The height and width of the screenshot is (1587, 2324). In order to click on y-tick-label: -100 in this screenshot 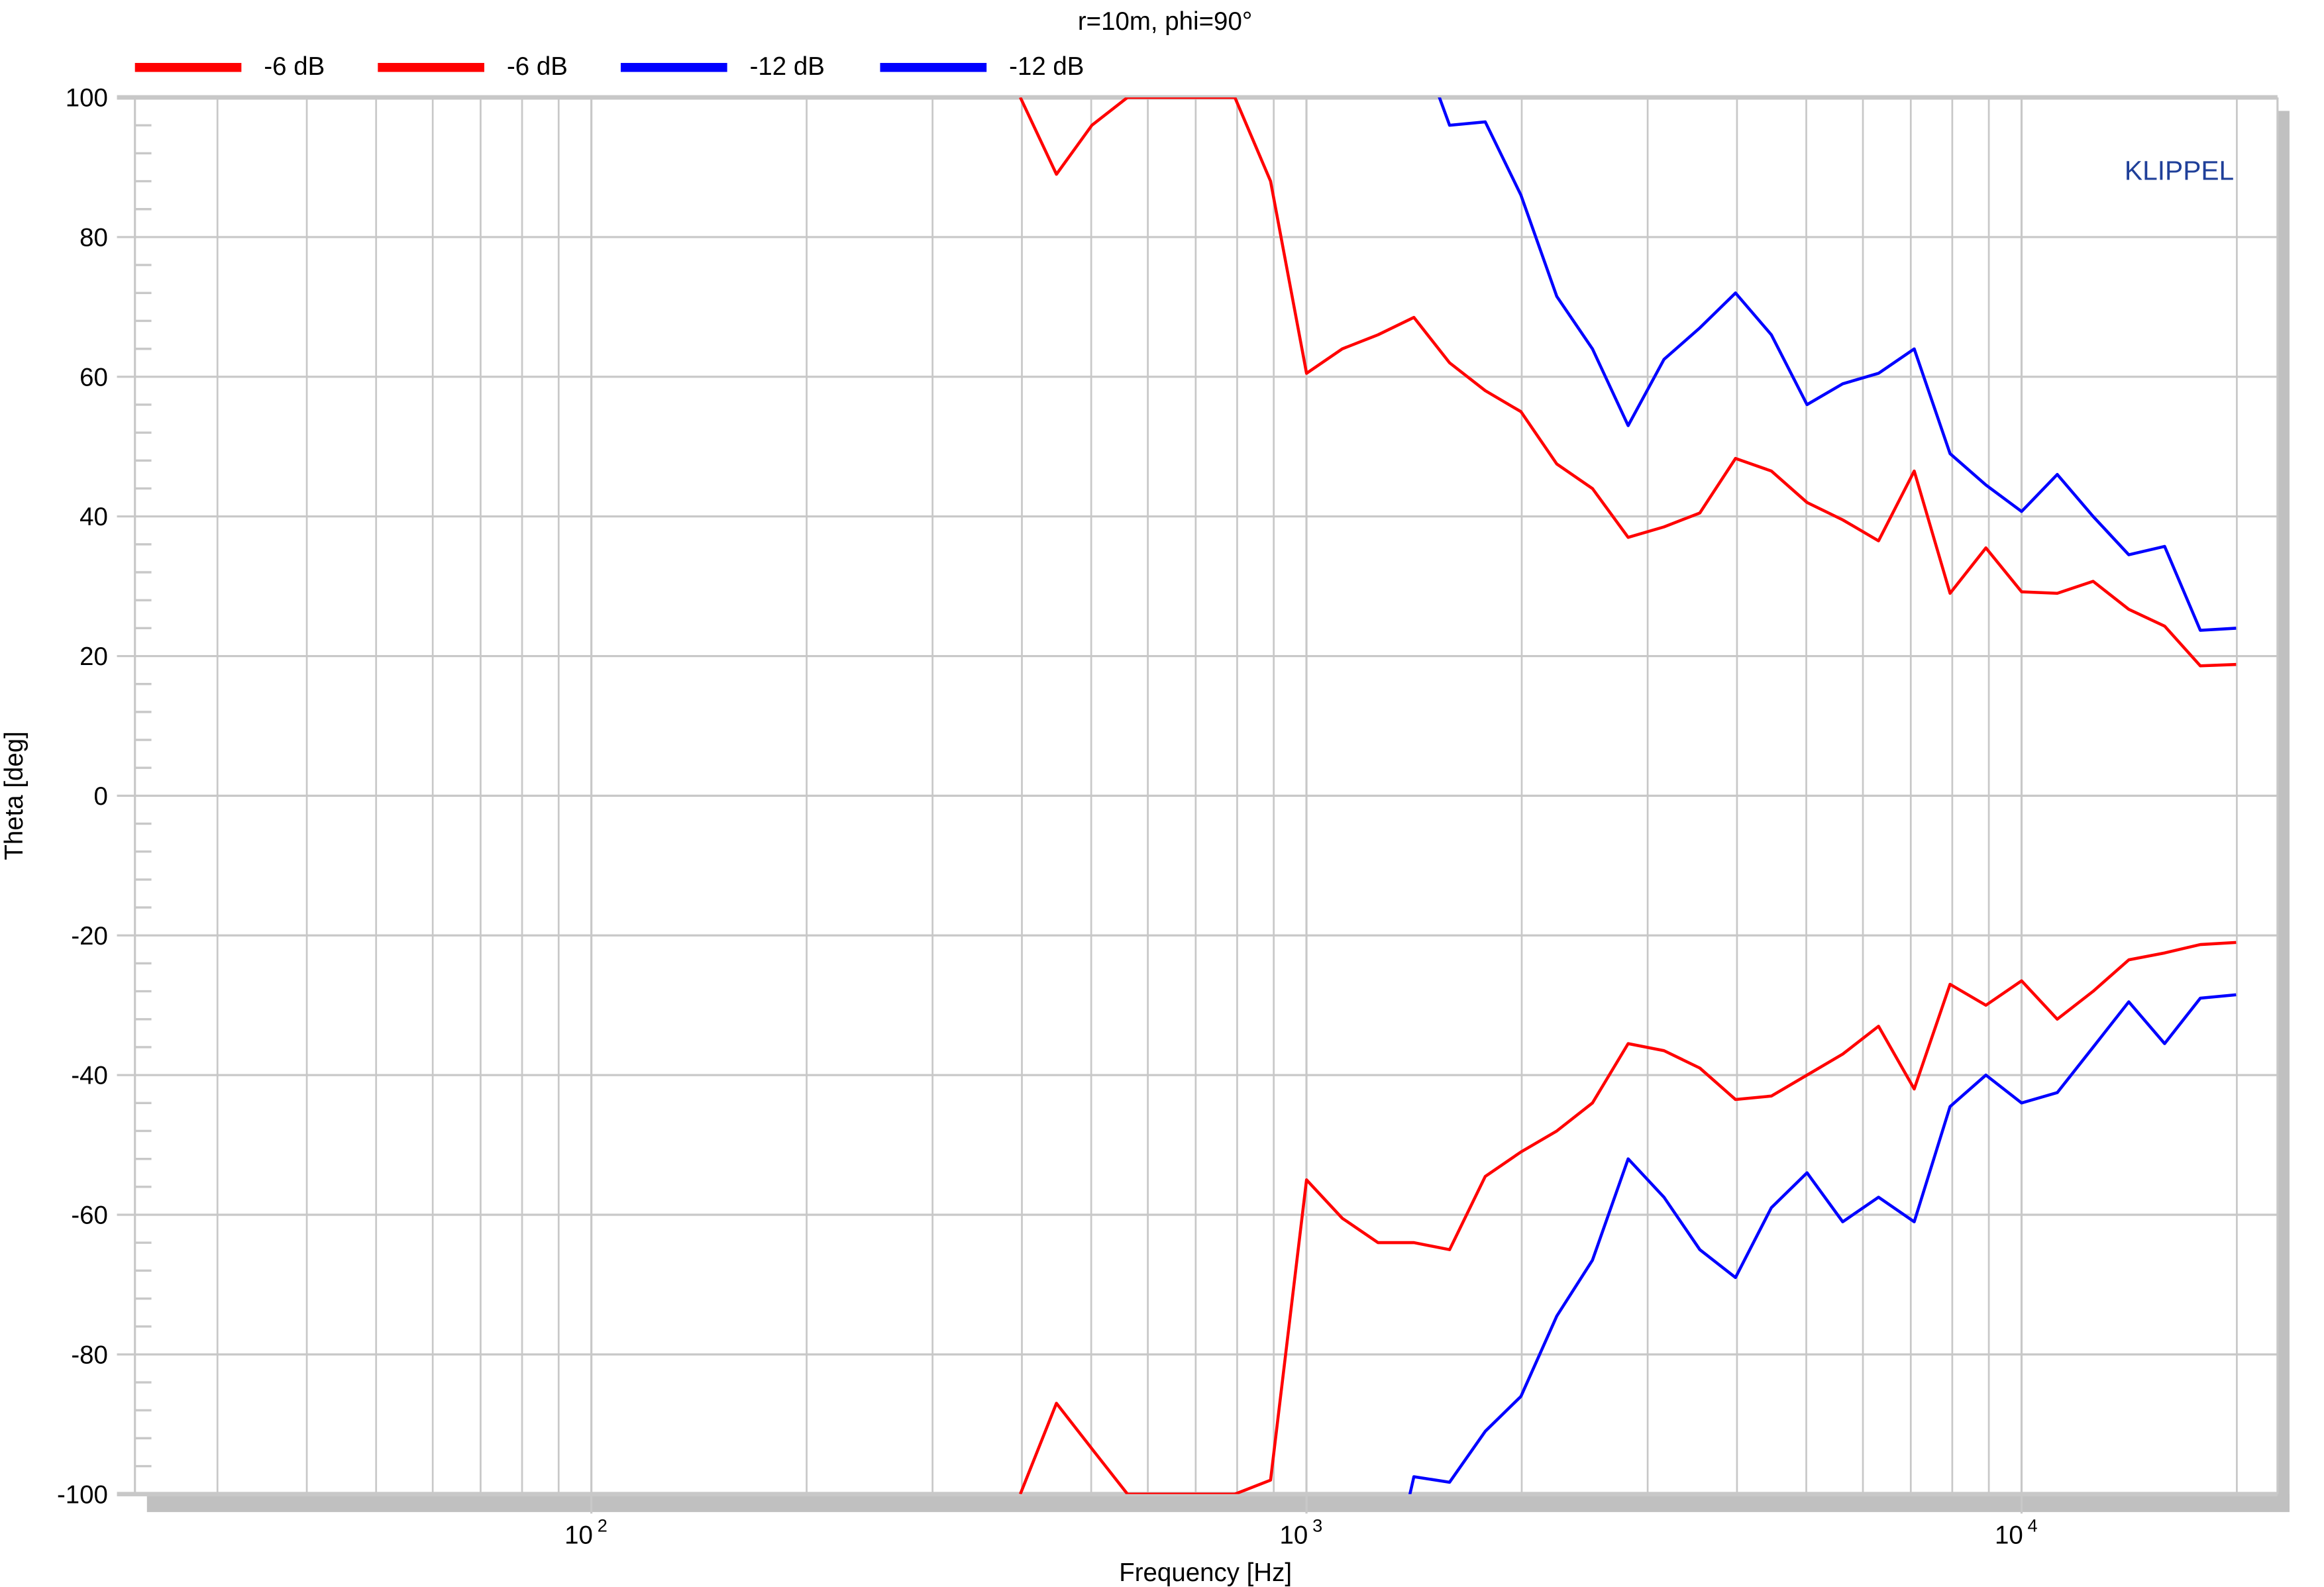, I will do `click(82, 1494)`.